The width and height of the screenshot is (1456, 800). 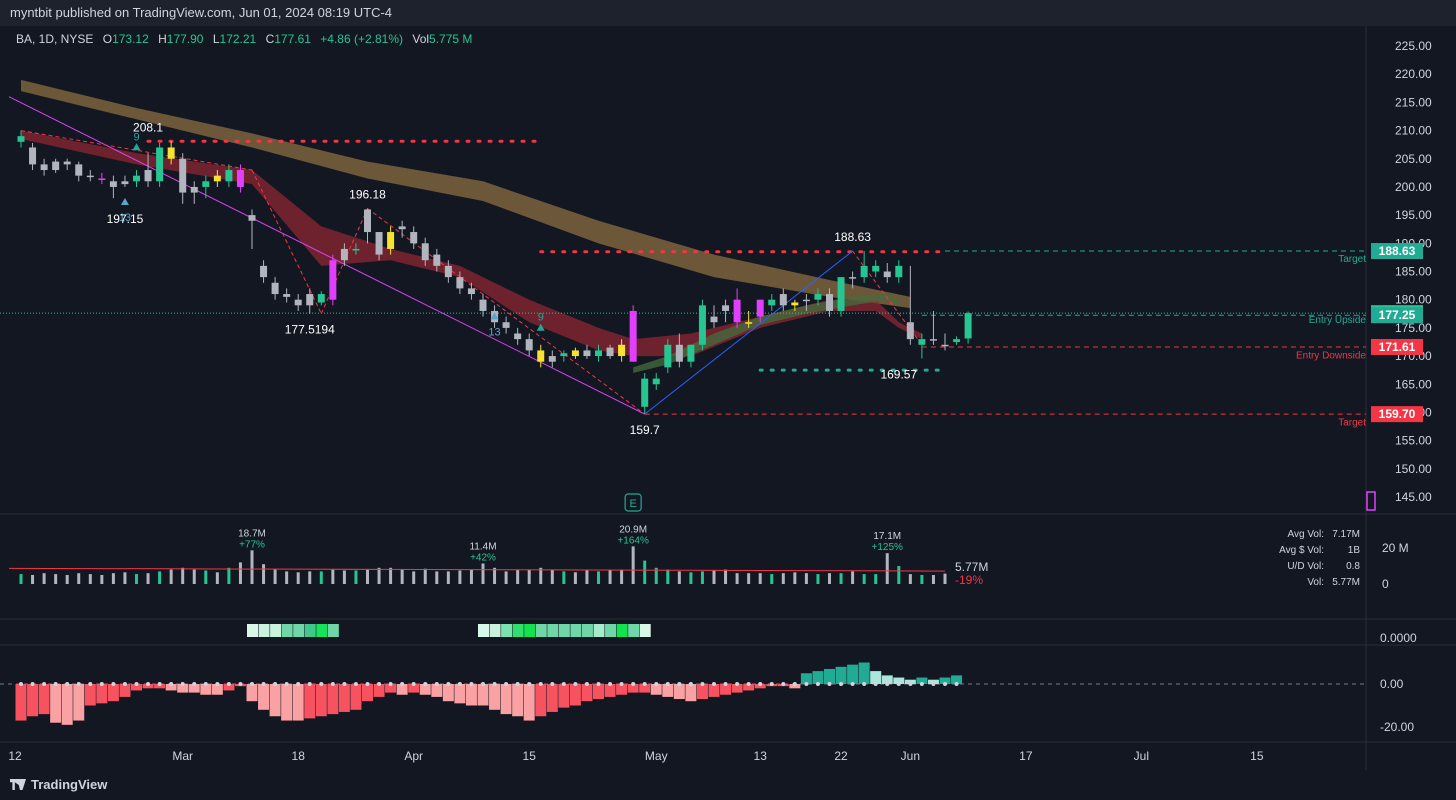 I want to click on time-axis-tick: 15, so click(x=1257, y=756).